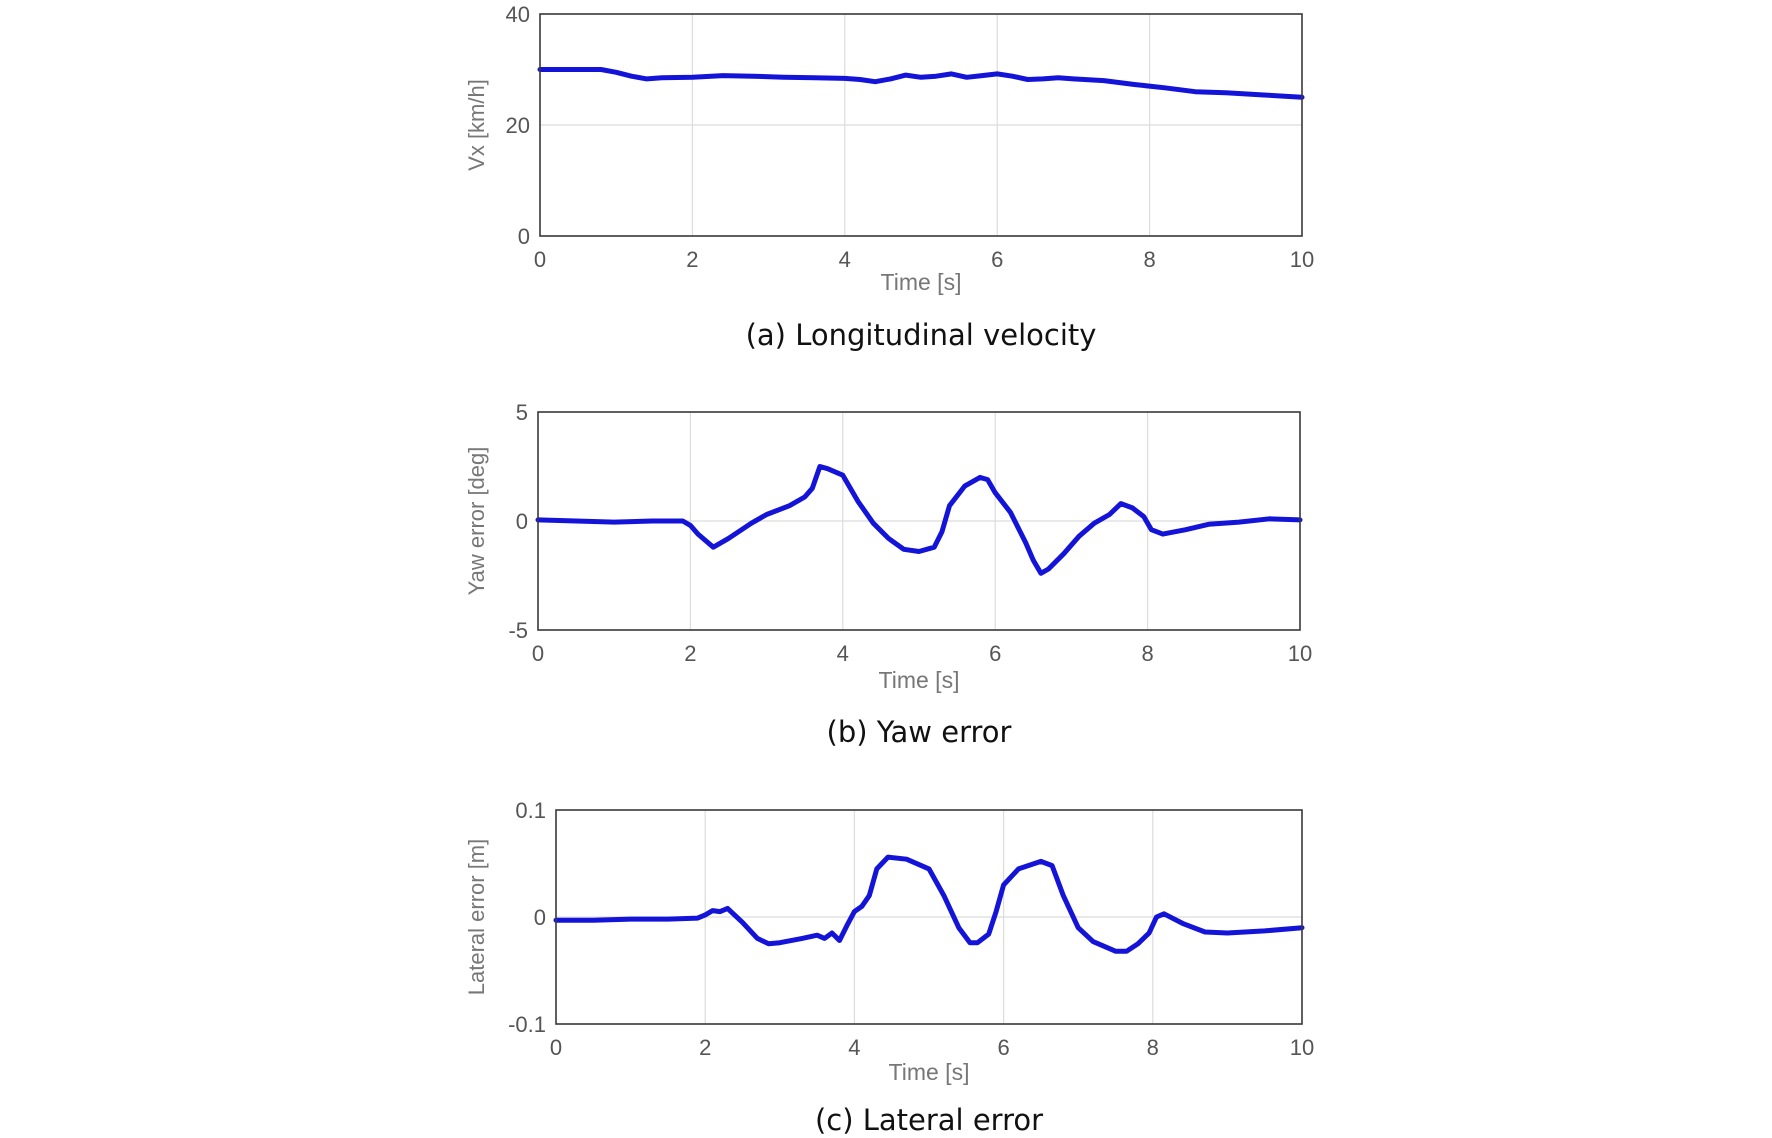 The width and height of the screenshot is (1772, 1138). I want to click on lateral-error-y-tick-label: -0.1, so click(527, 1024).